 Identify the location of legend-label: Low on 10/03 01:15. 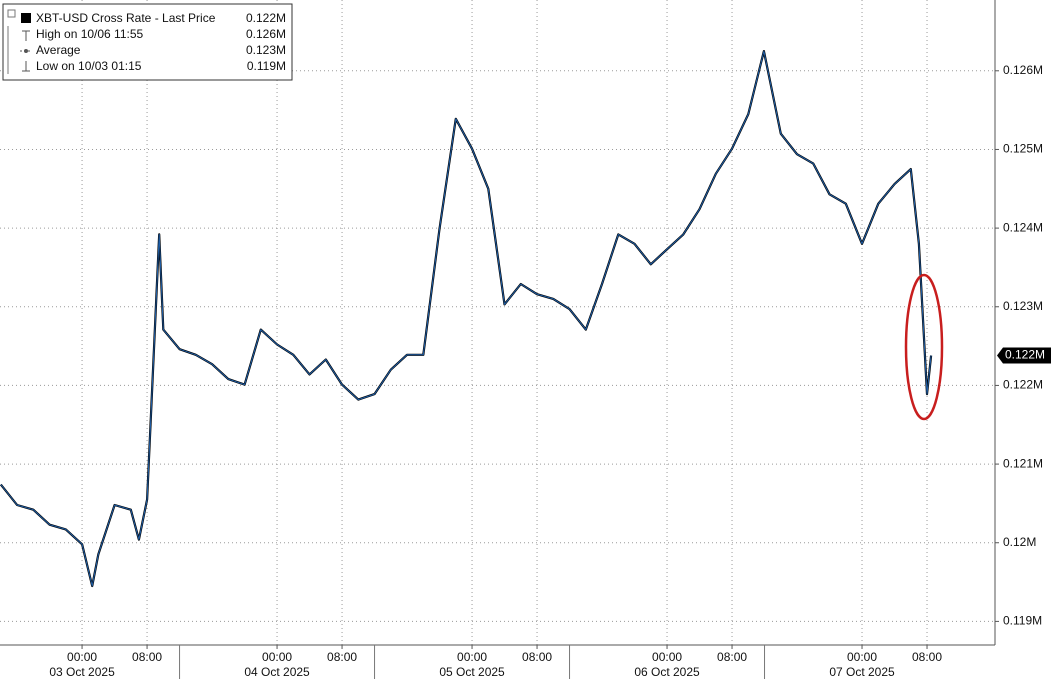
(89, 66).